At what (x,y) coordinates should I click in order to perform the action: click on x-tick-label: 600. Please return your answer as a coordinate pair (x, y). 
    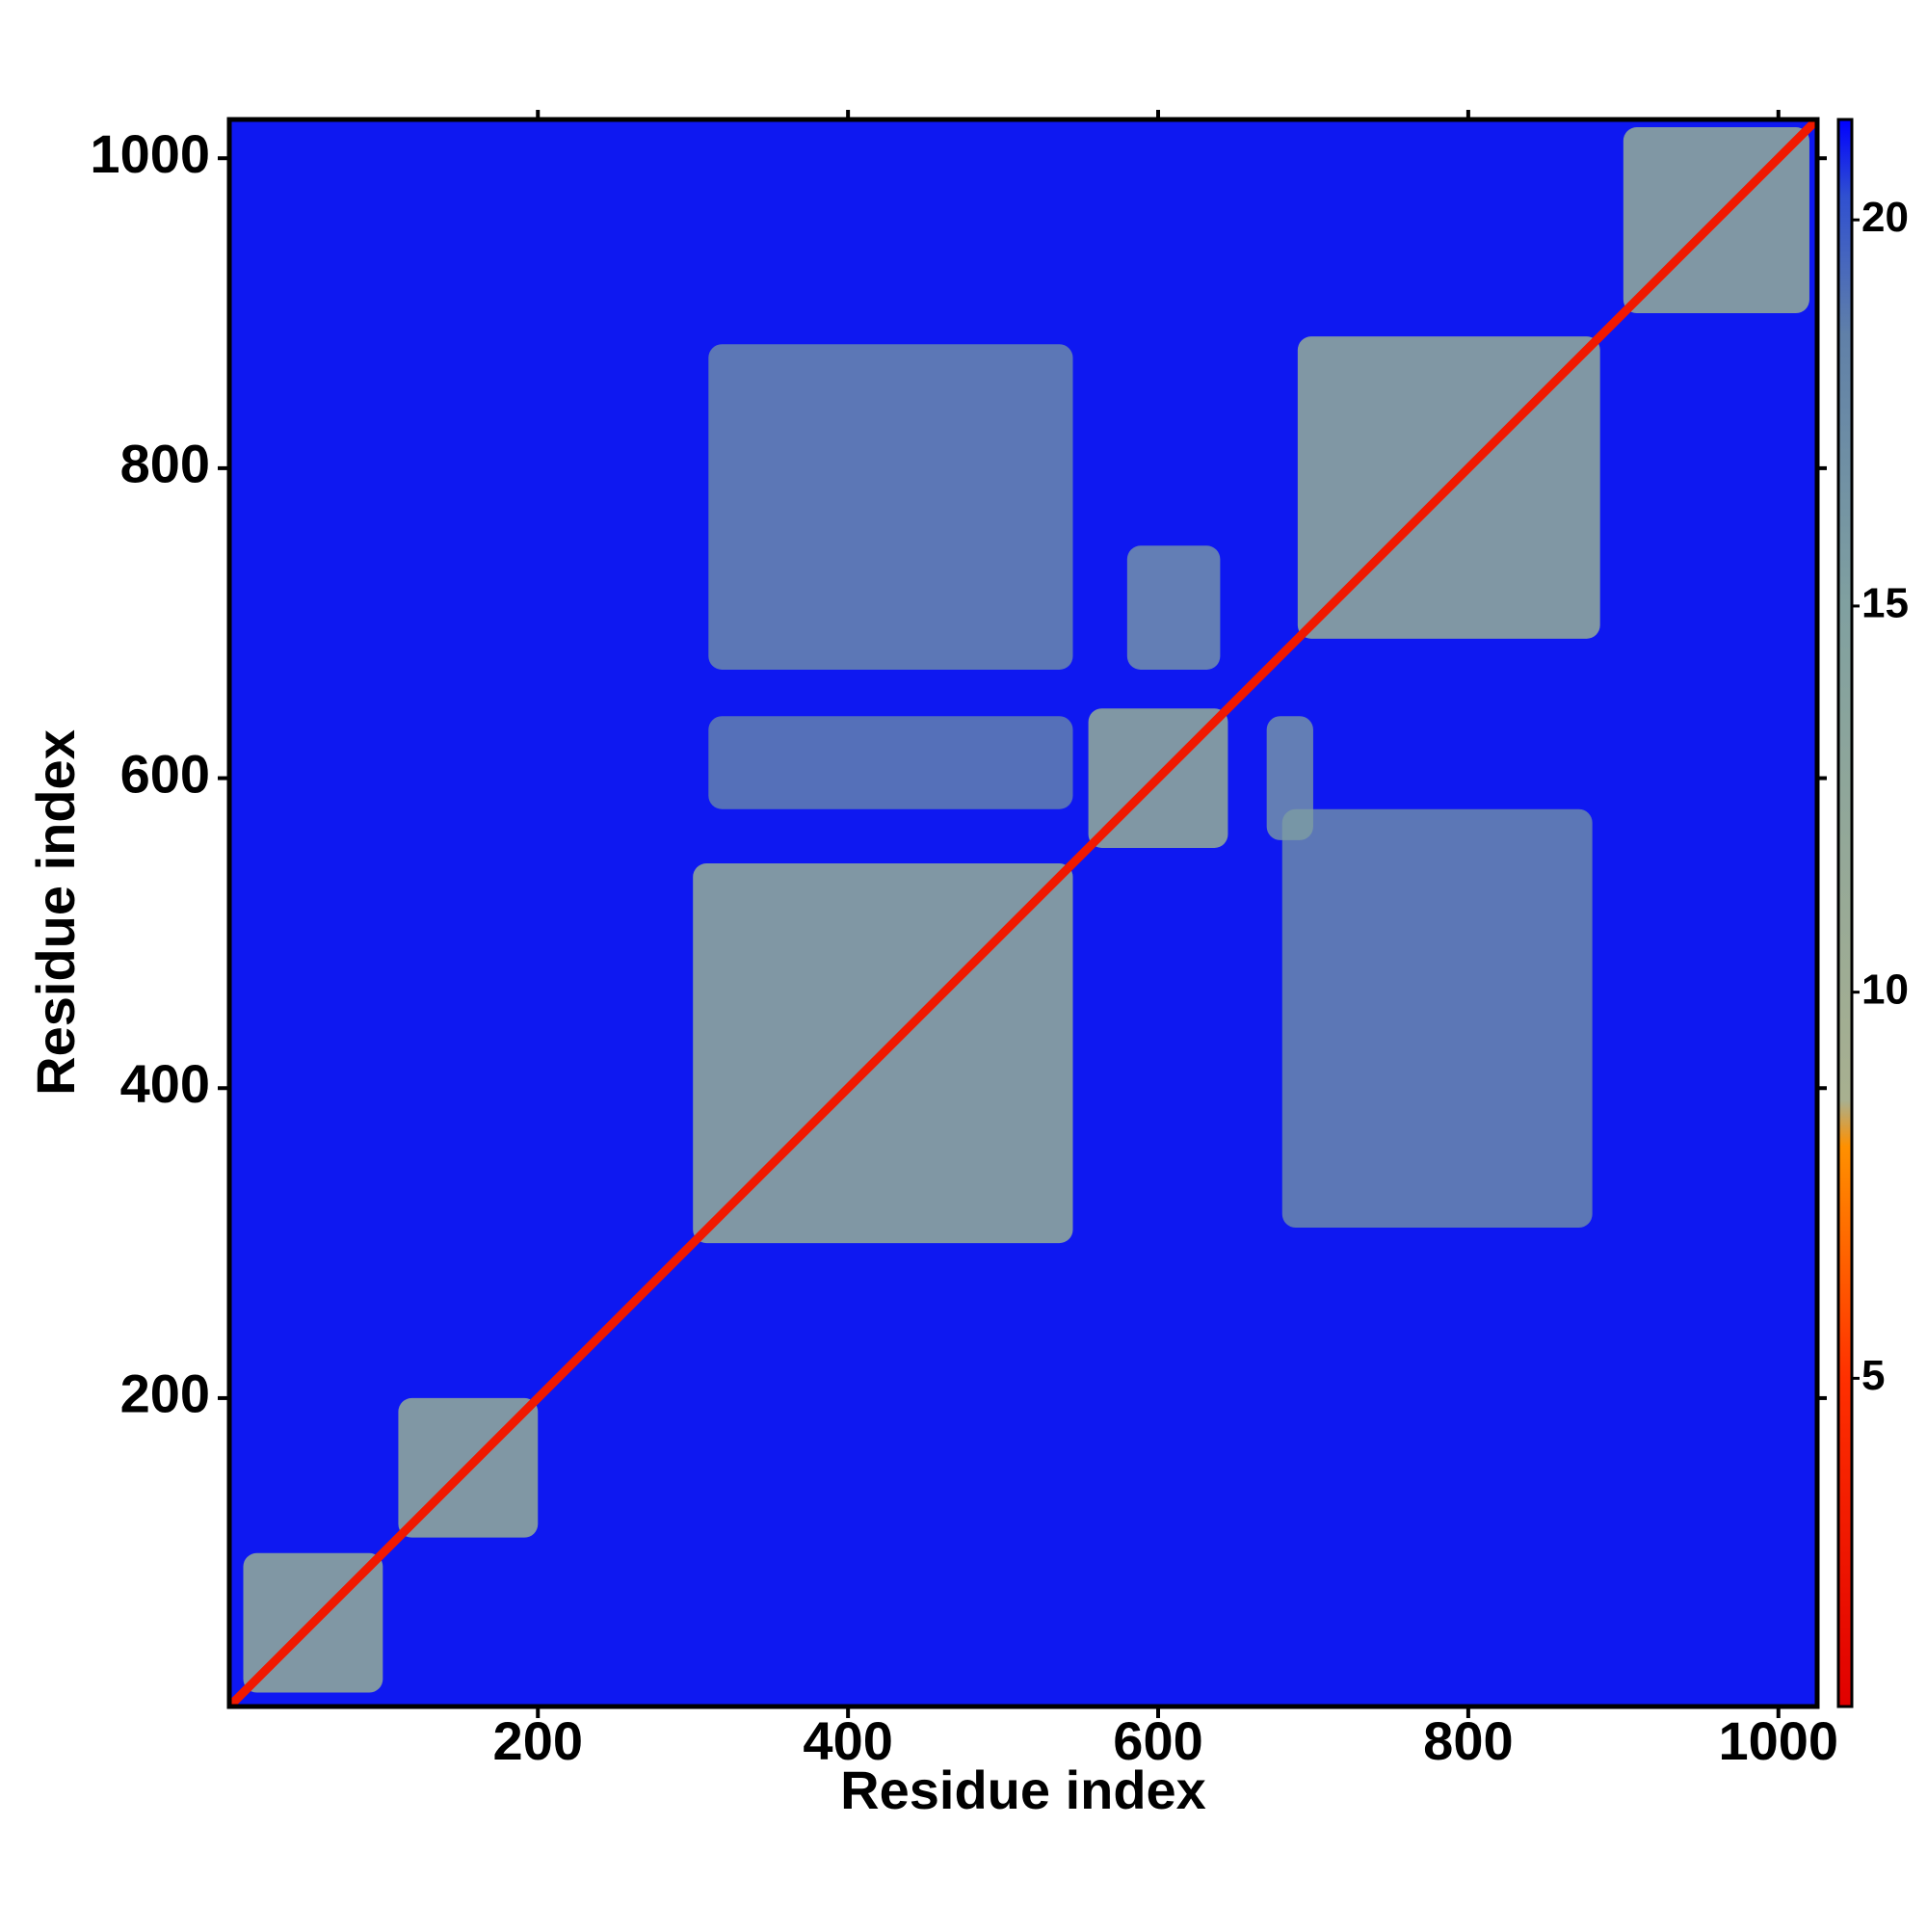
    Looking at the image, I should click on (1157, 1740).